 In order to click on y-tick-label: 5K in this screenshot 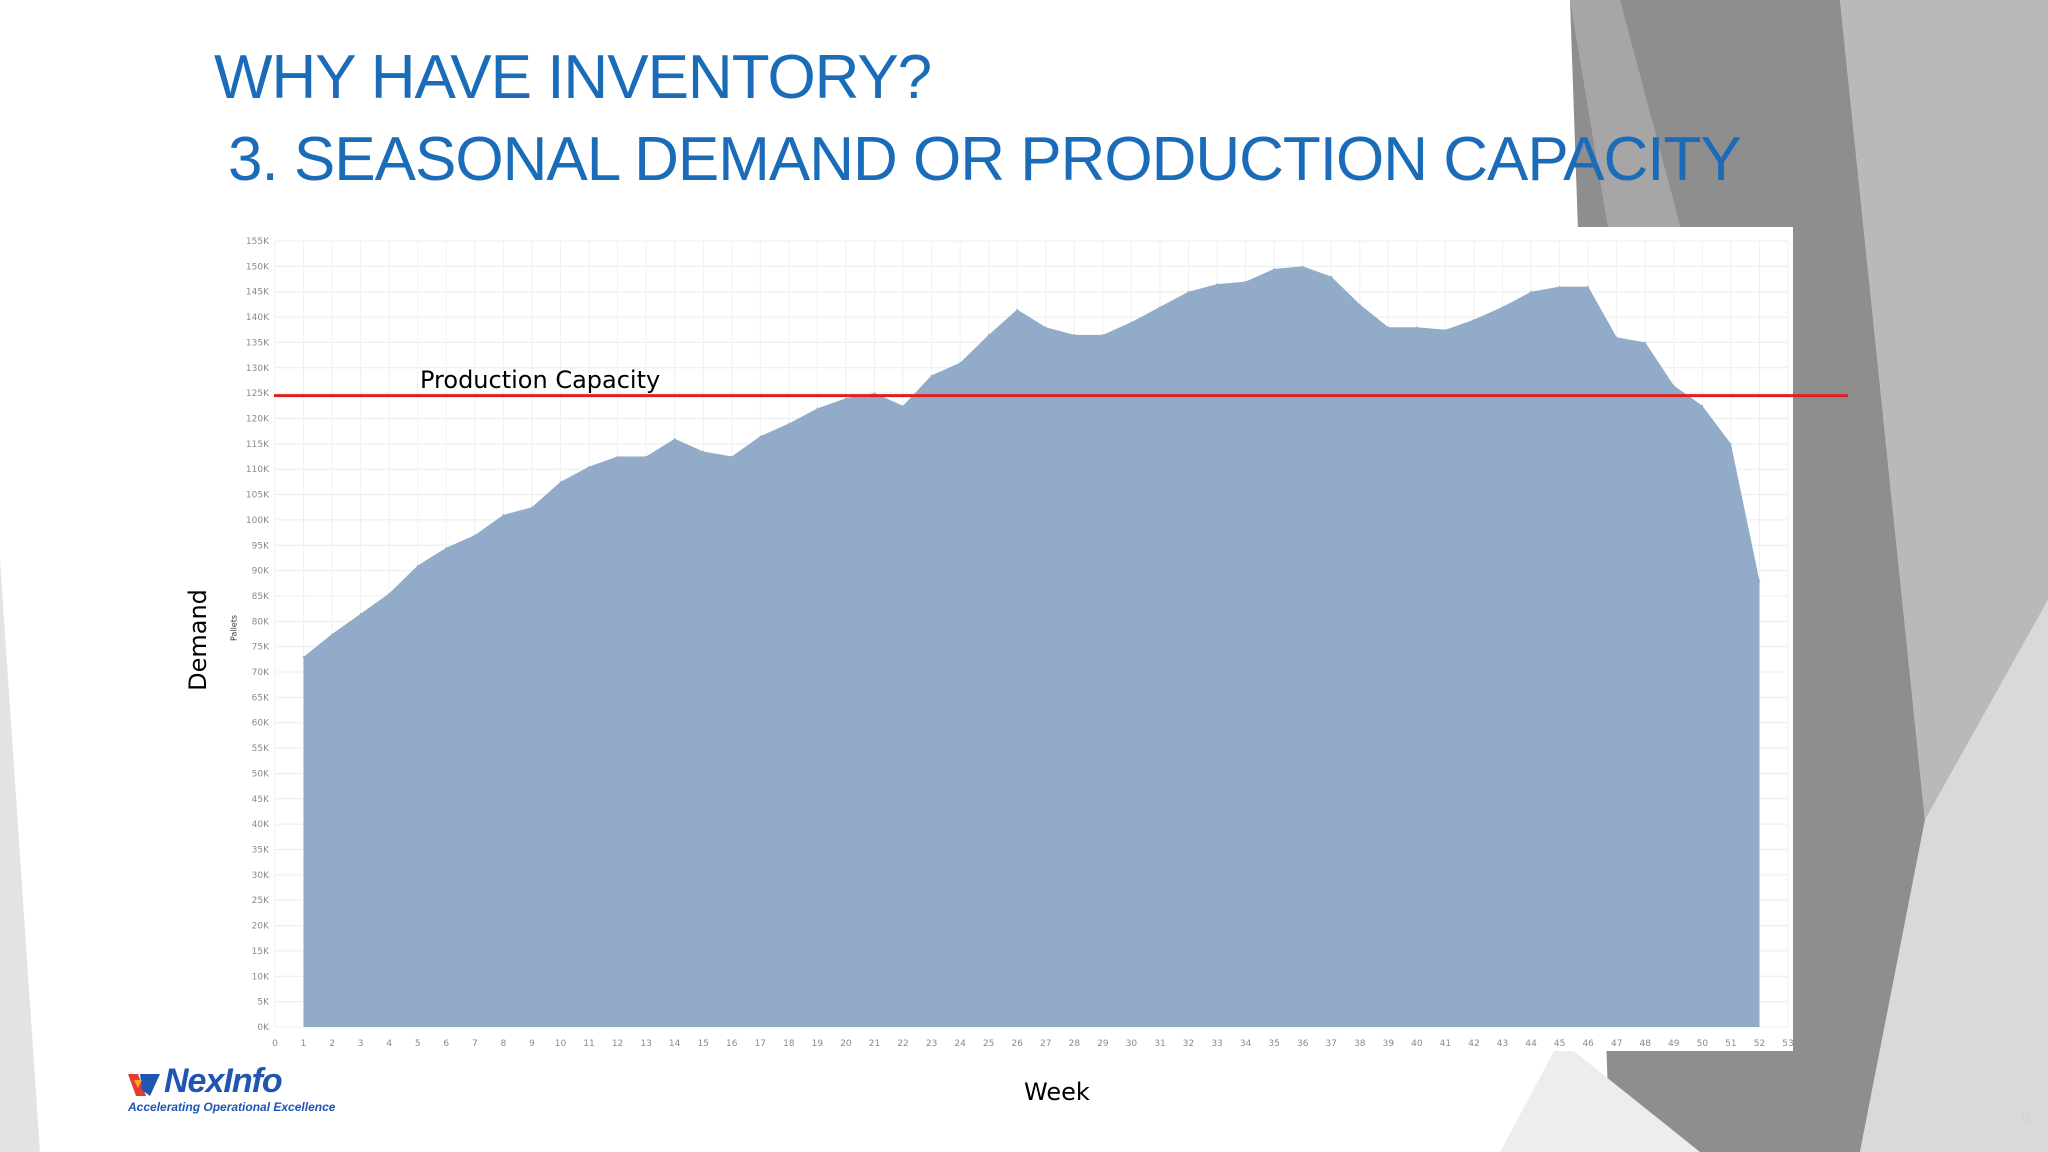, I will do `click(263, 1003)`.